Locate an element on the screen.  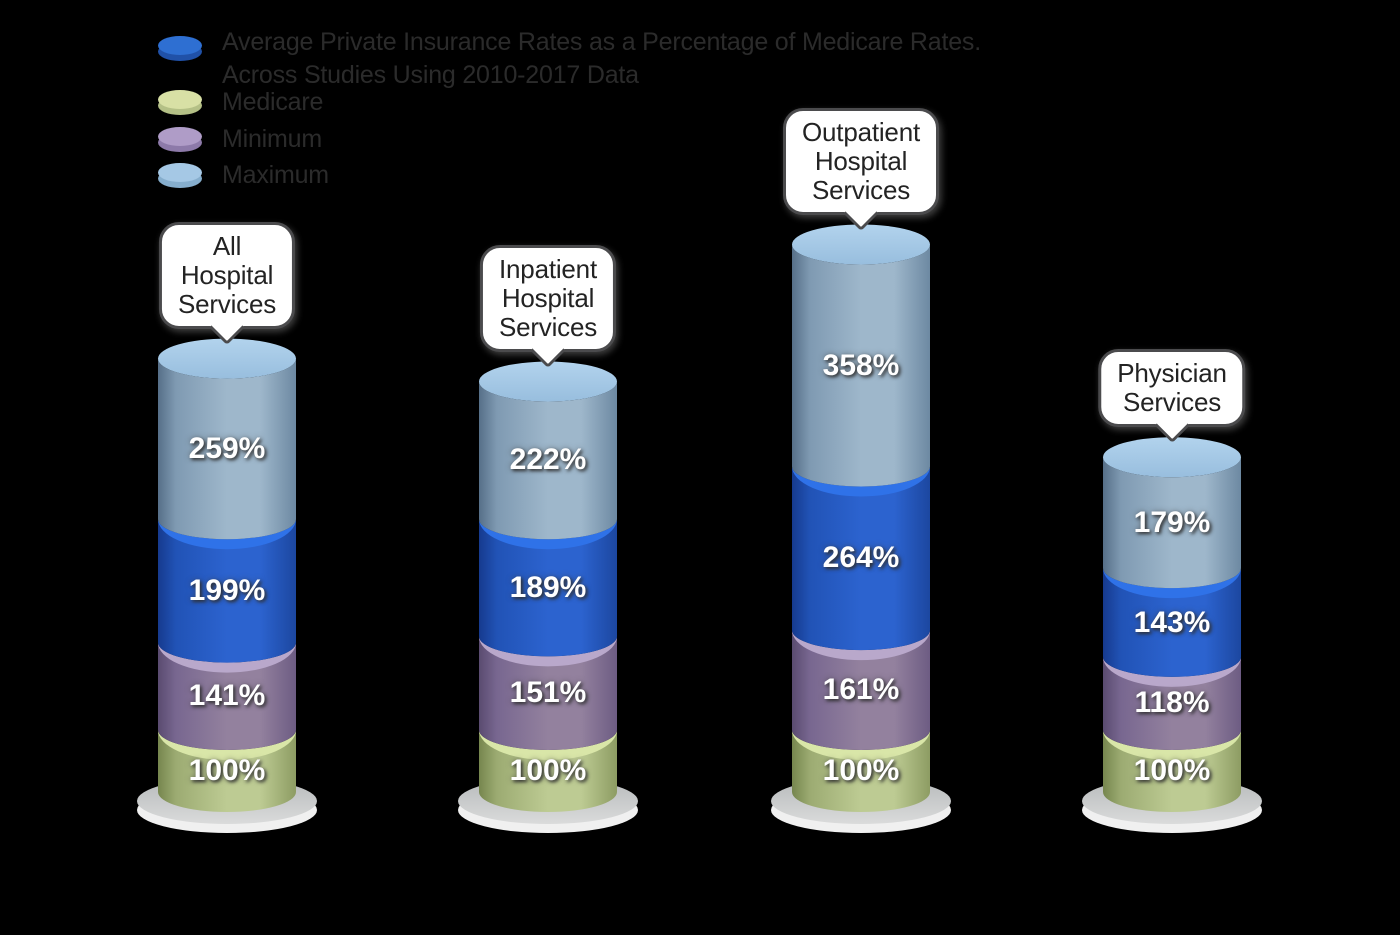
value-label-maximum-outpatient-hospital-services: 358% is located at coordinates (861, 365).